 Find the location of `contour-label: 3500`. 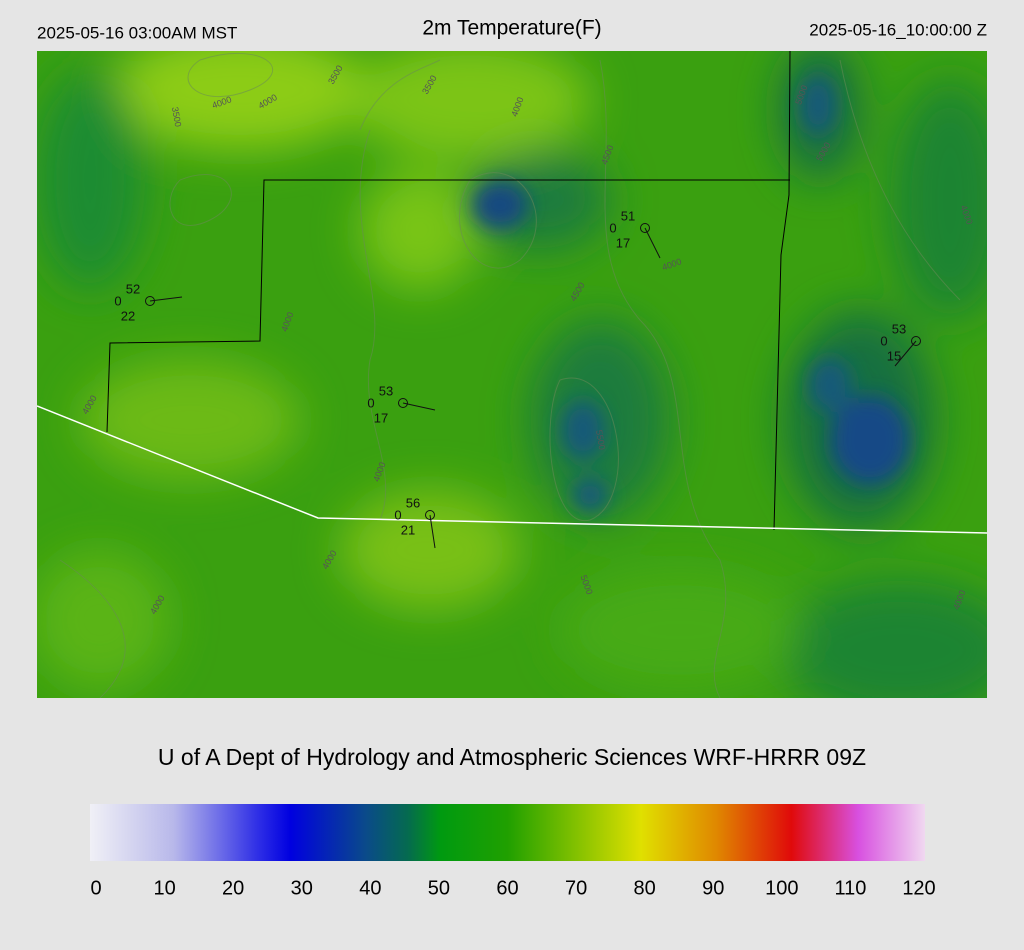

contour-label: 3500 is located at coordinates (176, 116).